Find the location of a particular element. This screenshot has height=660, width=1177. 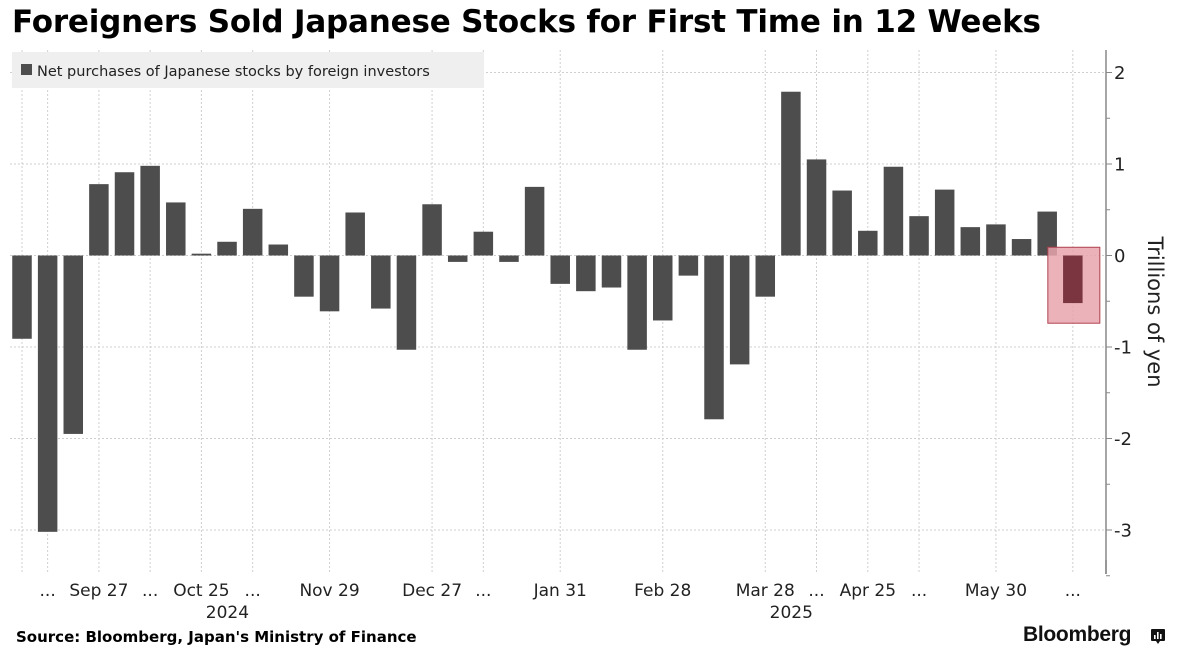

x-tick-label: Feb 28 is located at coordinates (662, 591).